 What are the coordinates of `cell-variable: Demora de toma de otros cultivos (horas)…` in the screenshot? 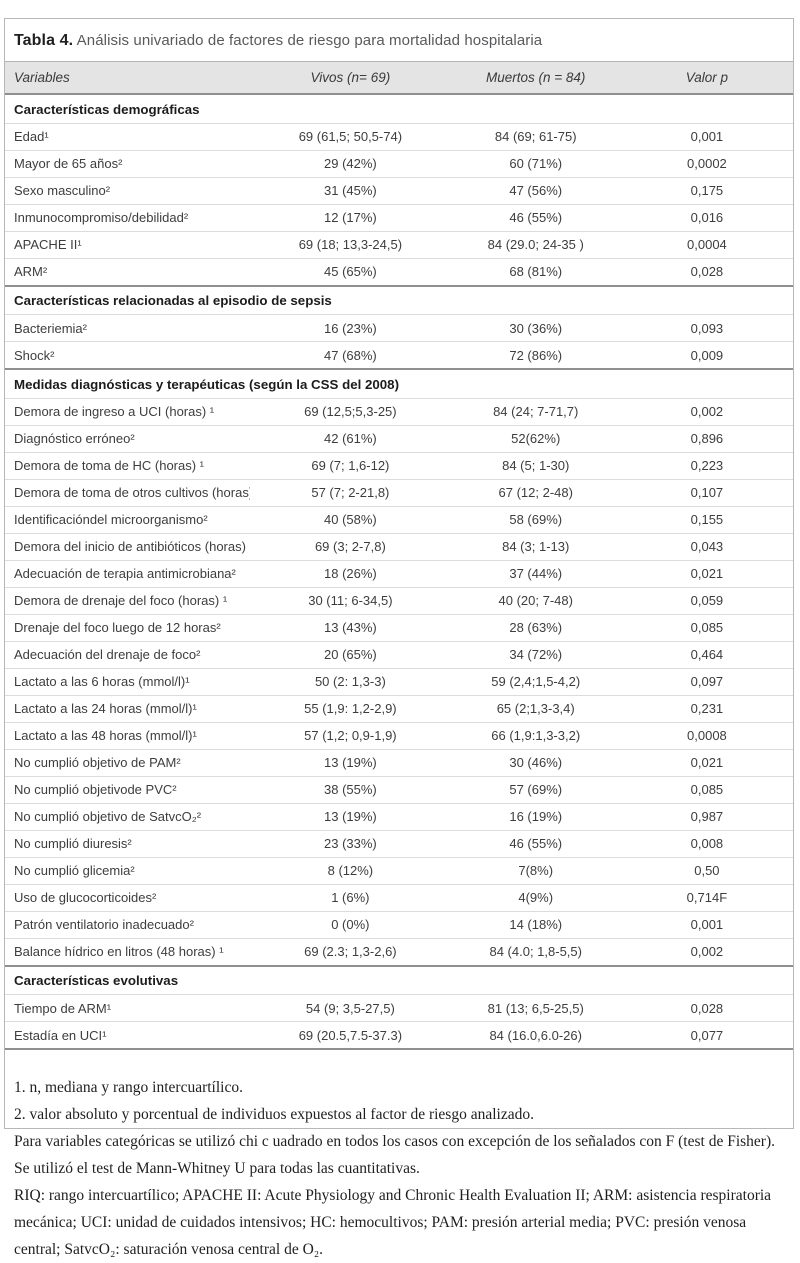 It's located at (128, 493).